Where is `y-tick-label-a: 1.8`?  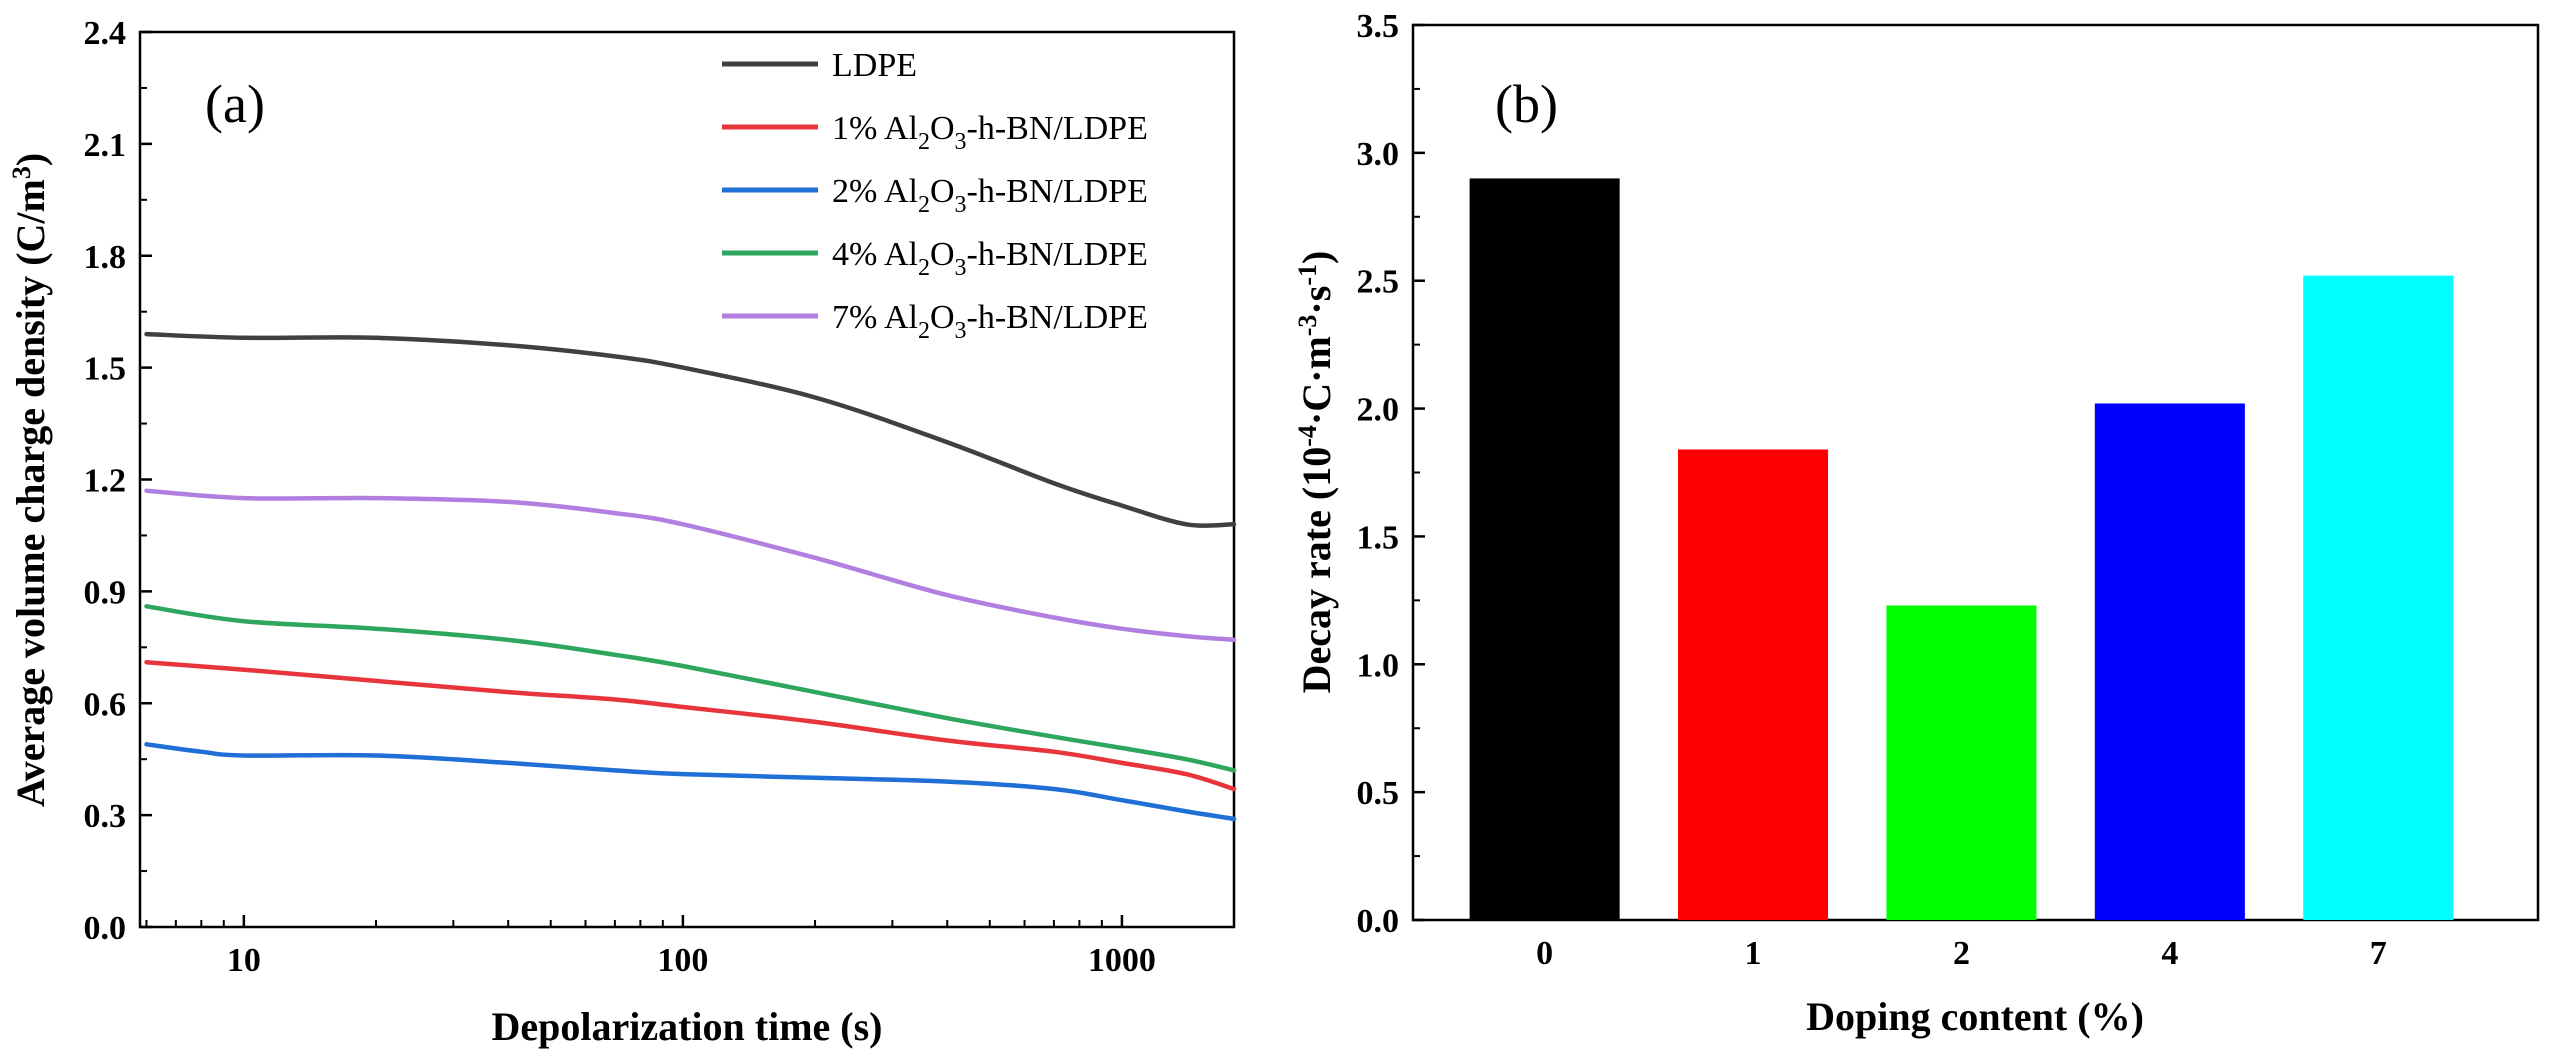 y-tick-label-a: 1.8 is located at coordinates (105, 257).